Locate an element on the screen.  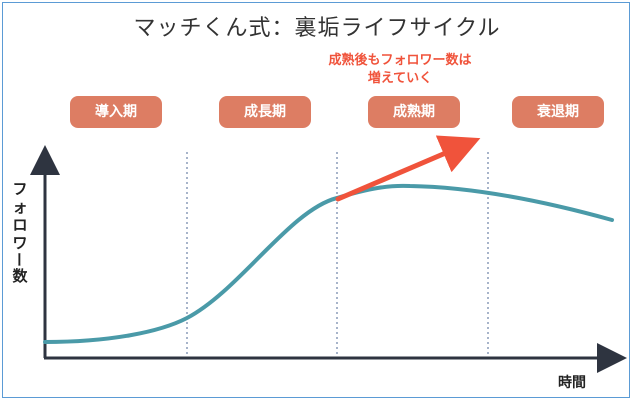
y-axis-label: フ ォ ロ ワ ー 数 is located at coordinates (20, 232).